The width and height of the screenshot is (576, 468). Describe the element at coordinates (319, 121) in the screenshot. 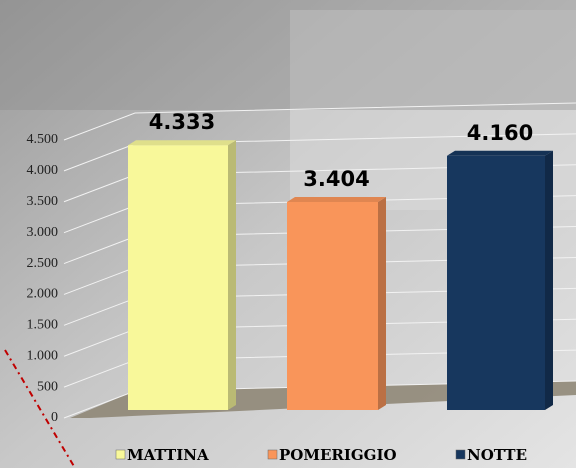

I see `grid-line` at that location.